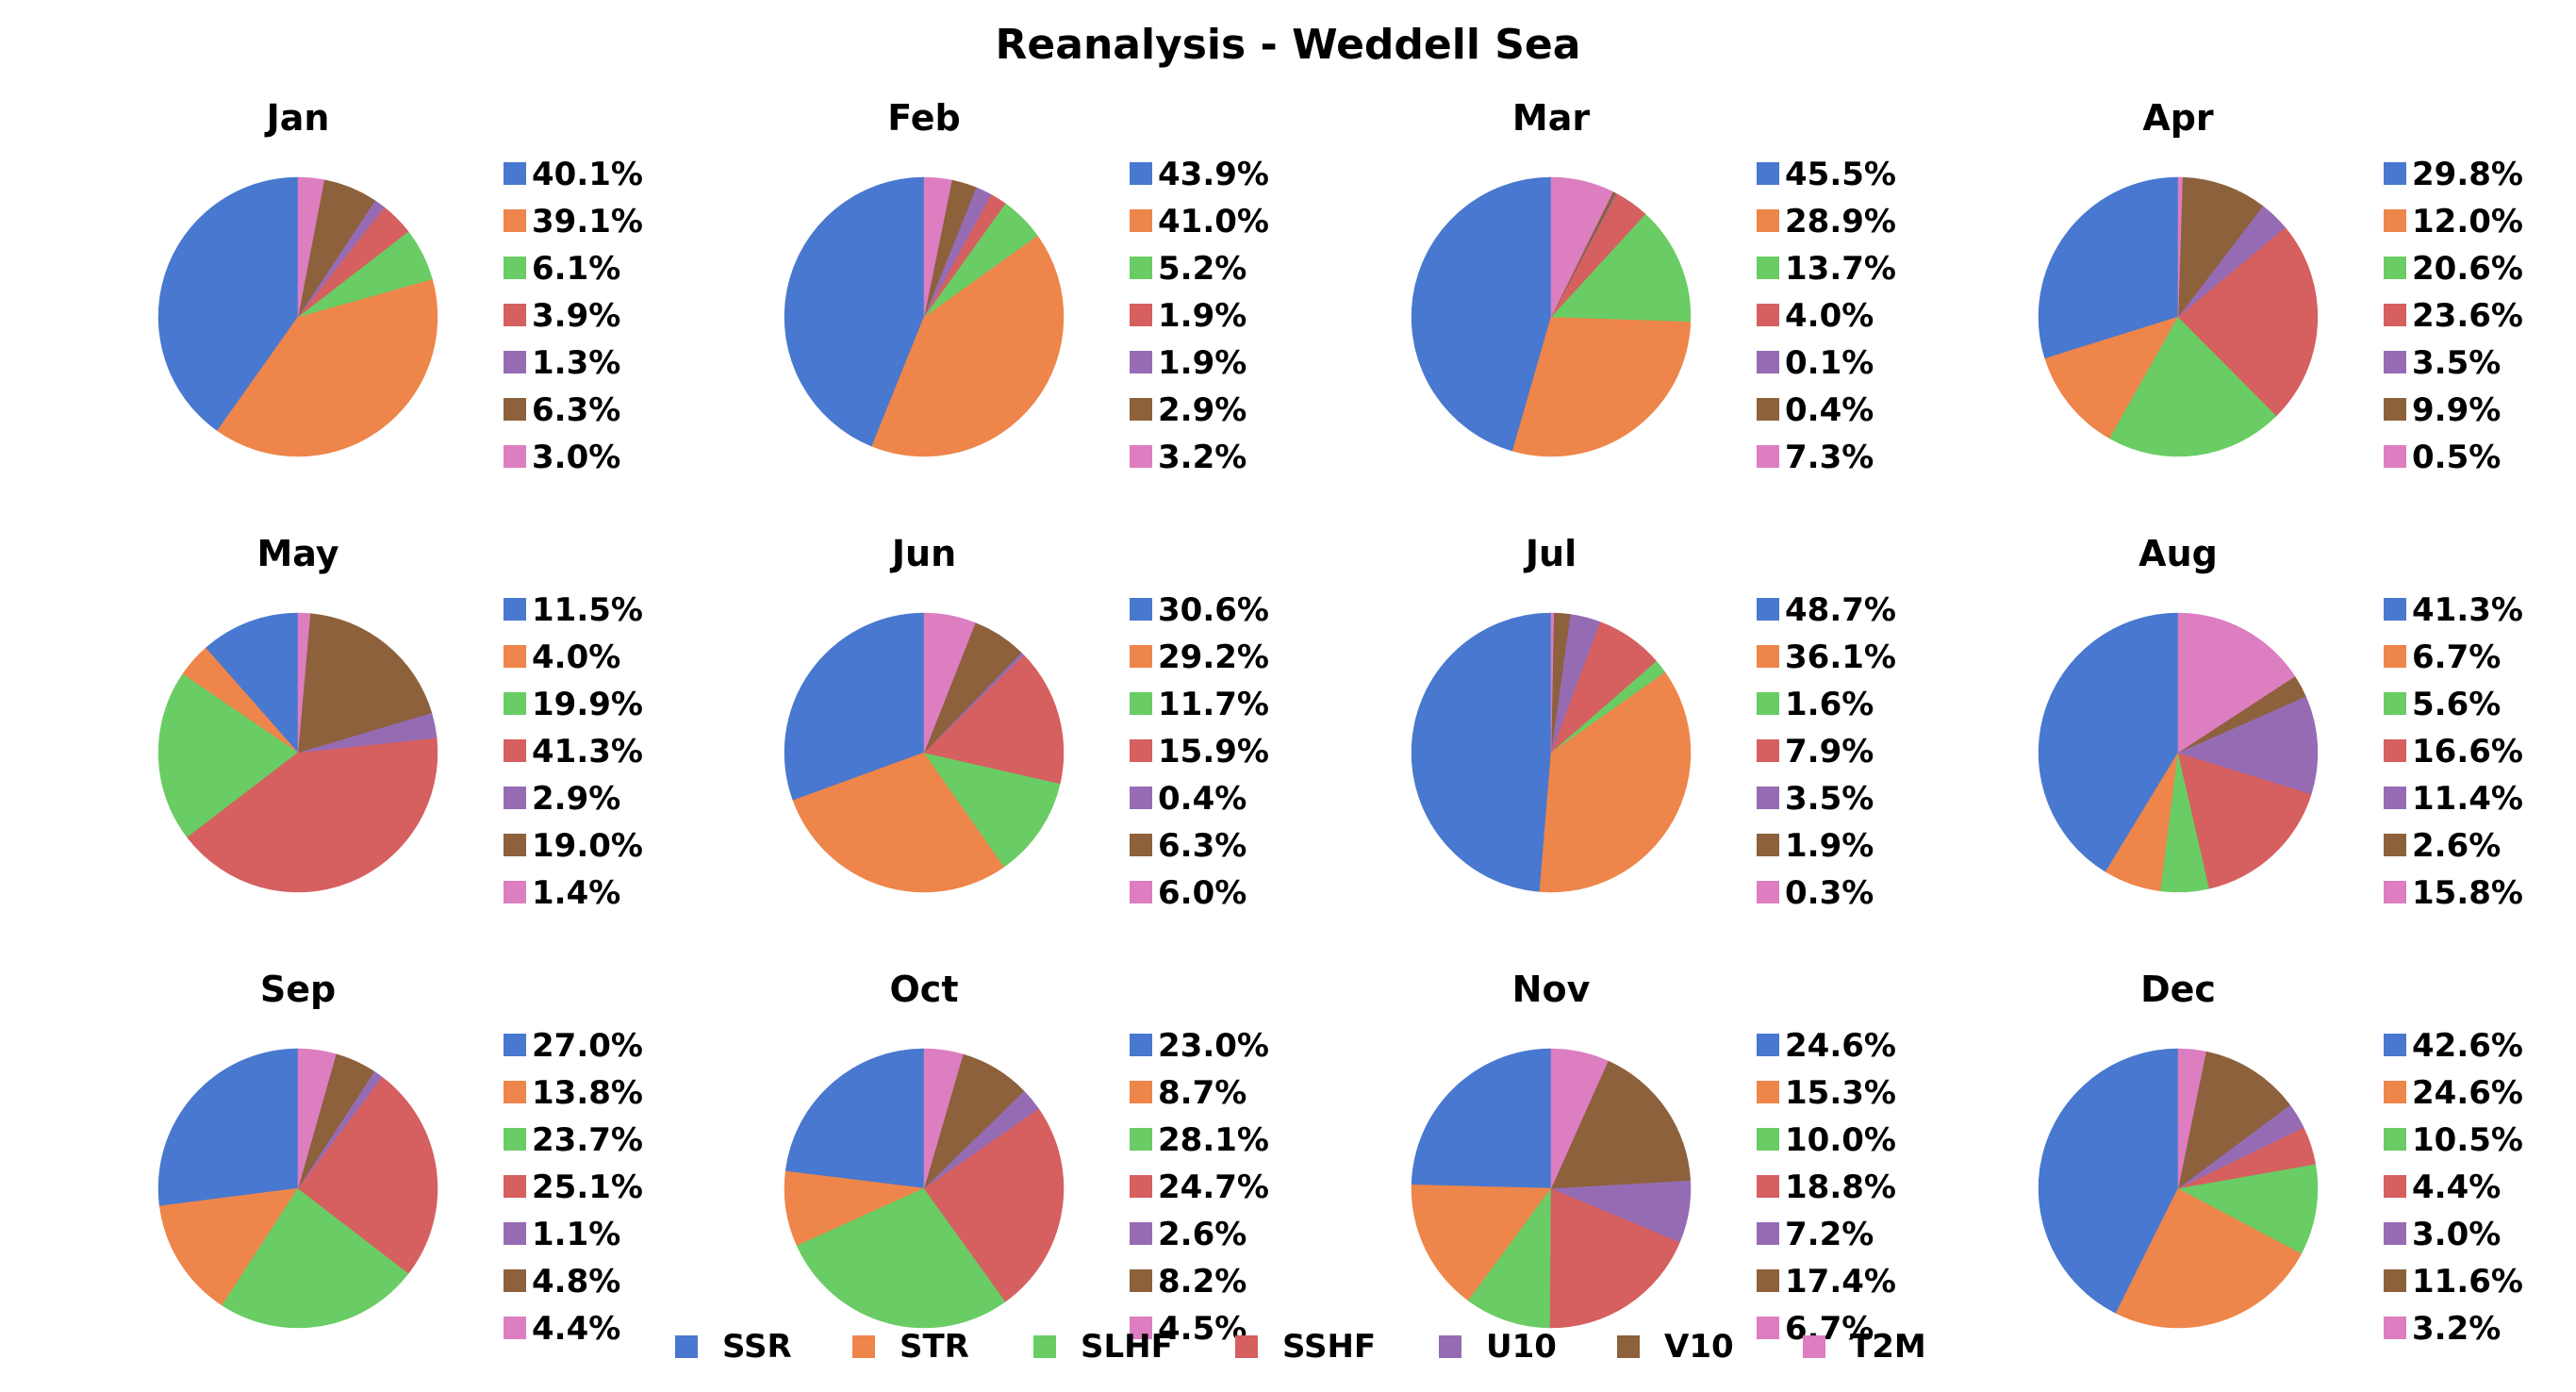 This screenshot has width=2576, height=1392. I want to click on legend-label-slhf: SLHF, so click(1127, 1347).